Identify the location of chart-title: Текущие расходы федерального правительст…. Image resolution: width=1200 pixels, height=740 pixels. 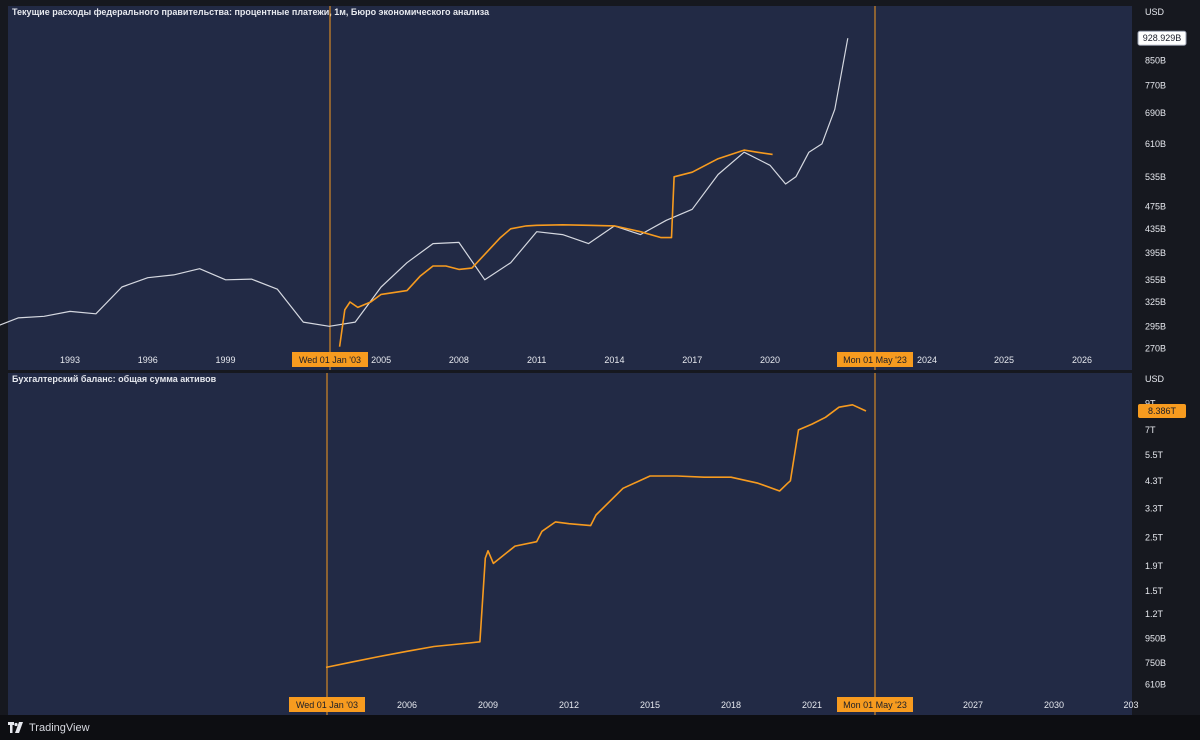
(251, 12).